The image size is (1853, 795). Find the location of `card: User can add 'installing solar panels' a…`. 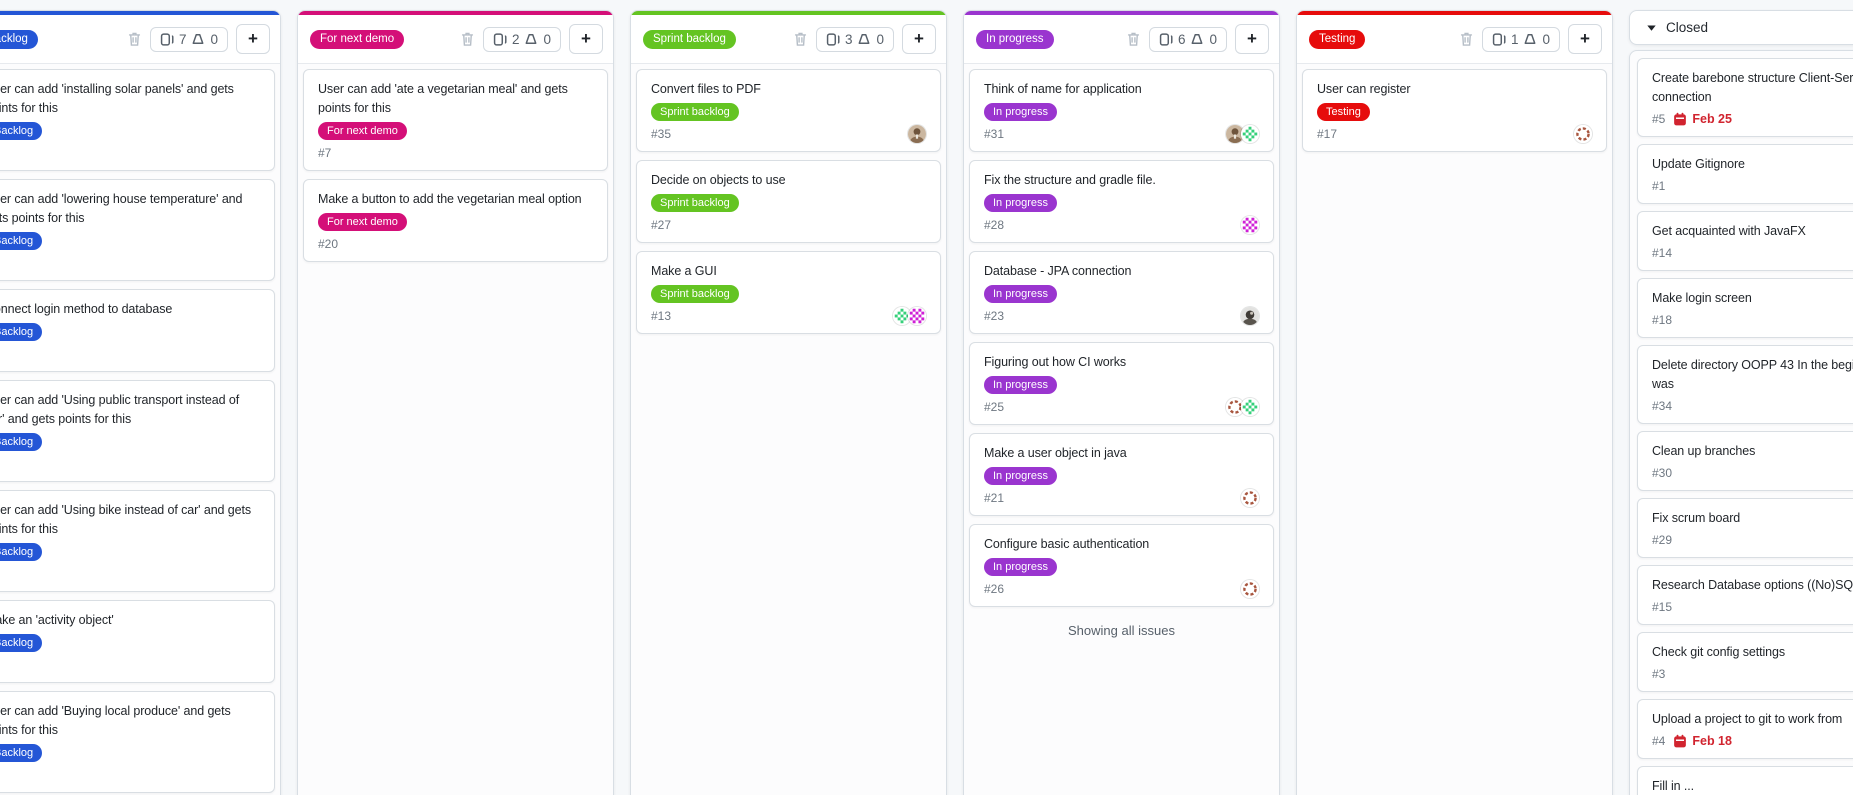

card: User can add 'installing solar panels' a… is located at coordinates (137, 120).